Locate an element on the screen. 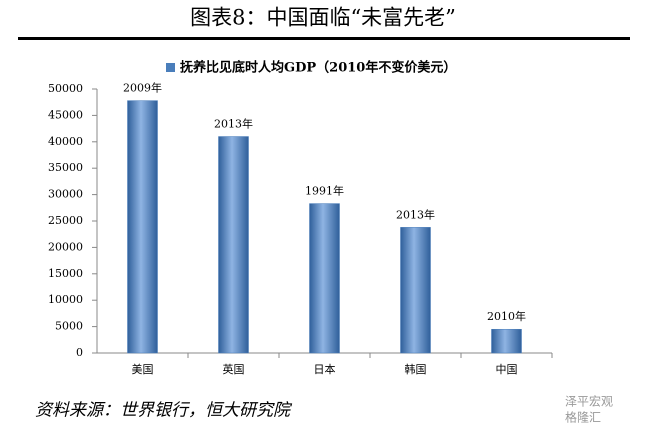 The image size is (647, 428). chart-title: 图表8：中国面临“未富先老” is located at coordinates (323, 18).